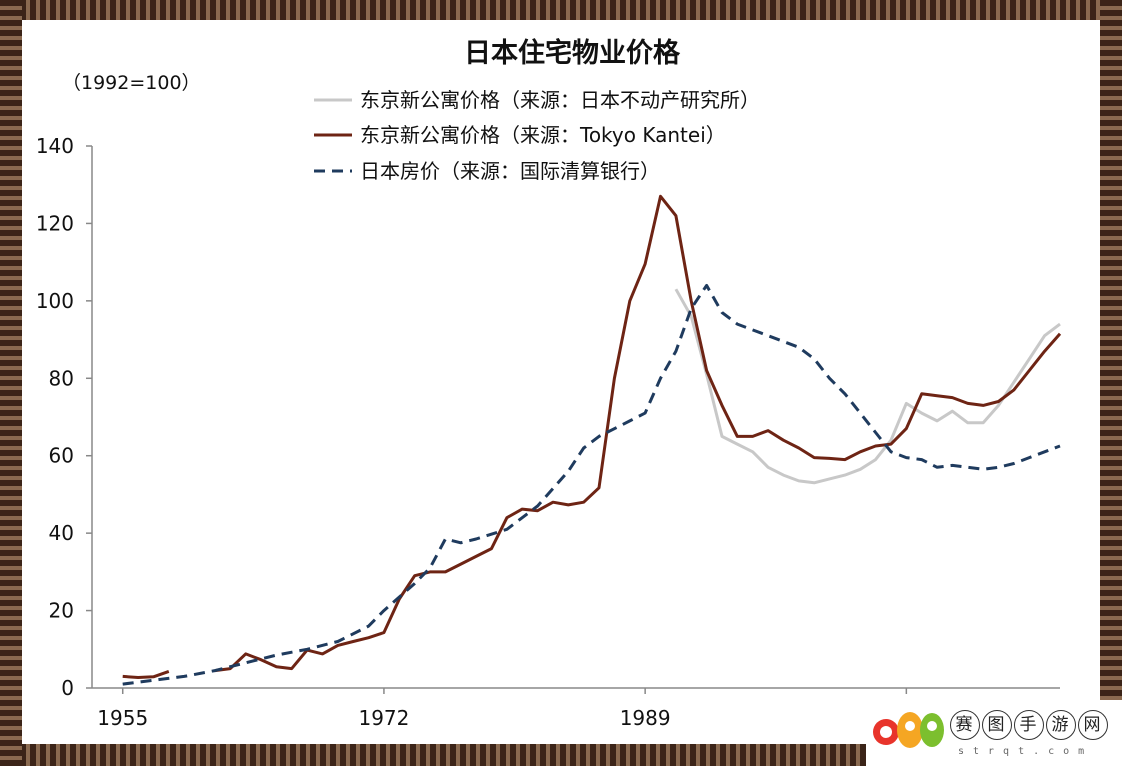 This screenshot has width=1122, height=766. Describe the element at coordinates (908, 730) in the screenshot. I see `butterfly-logo-icon` at that location.